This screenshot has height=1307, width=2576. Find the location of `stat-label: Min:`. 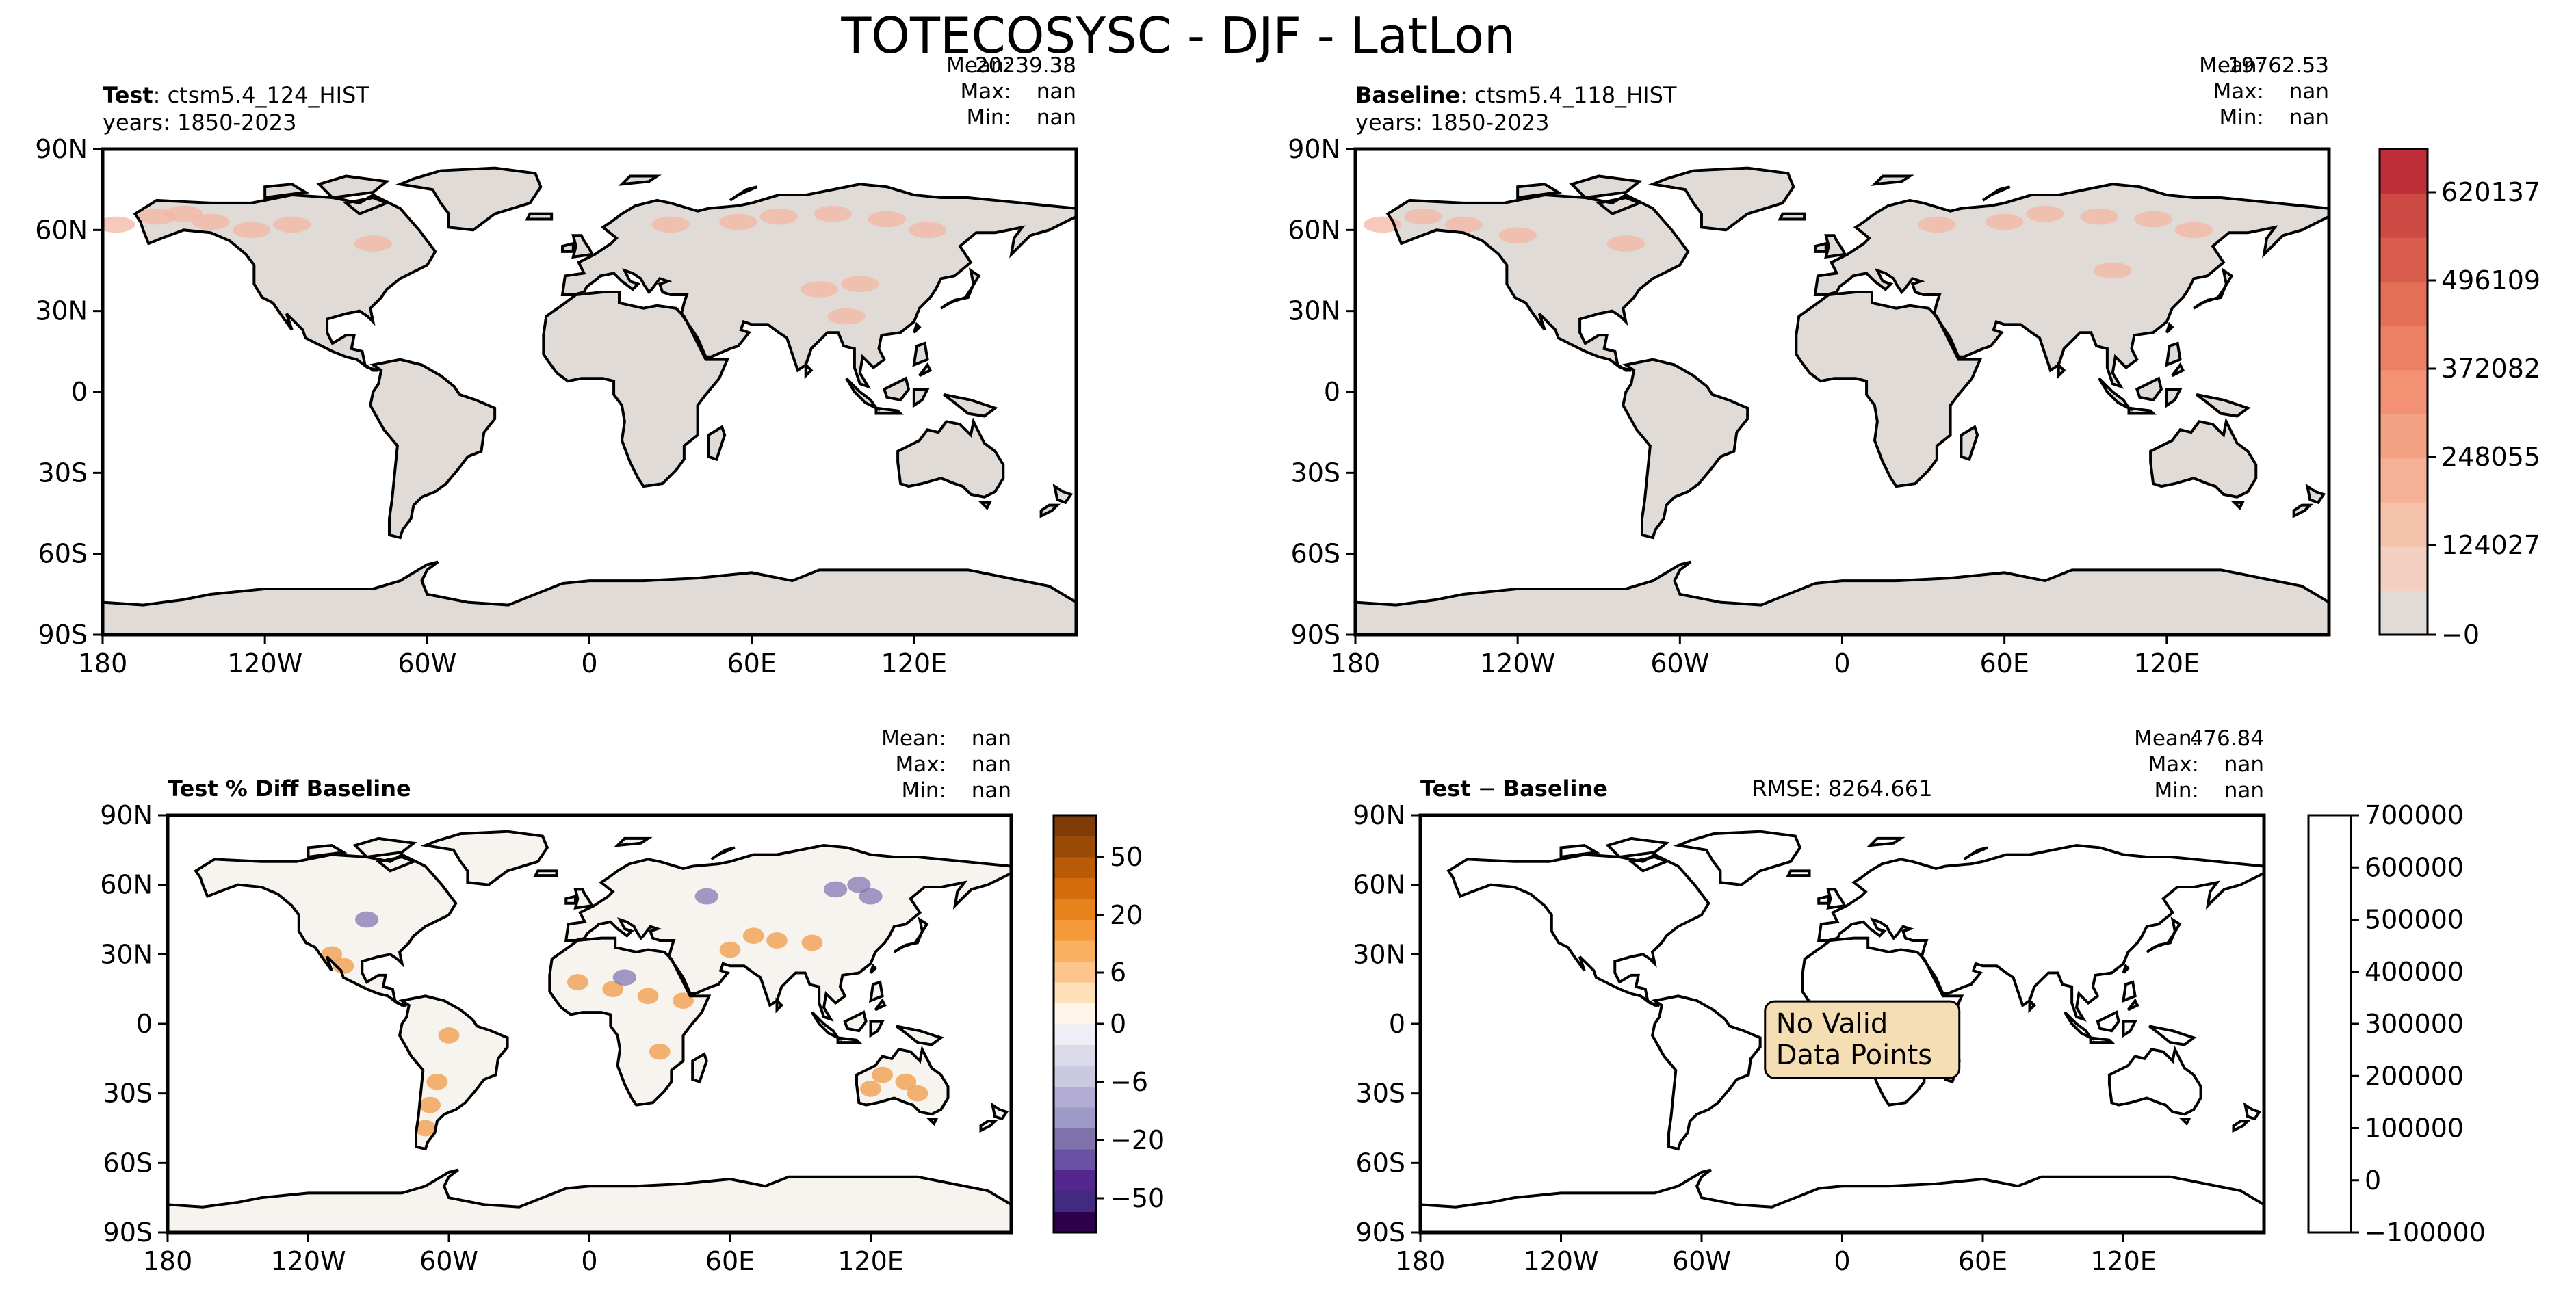

stat-label: Min: is located at coordinates (2242, 117).